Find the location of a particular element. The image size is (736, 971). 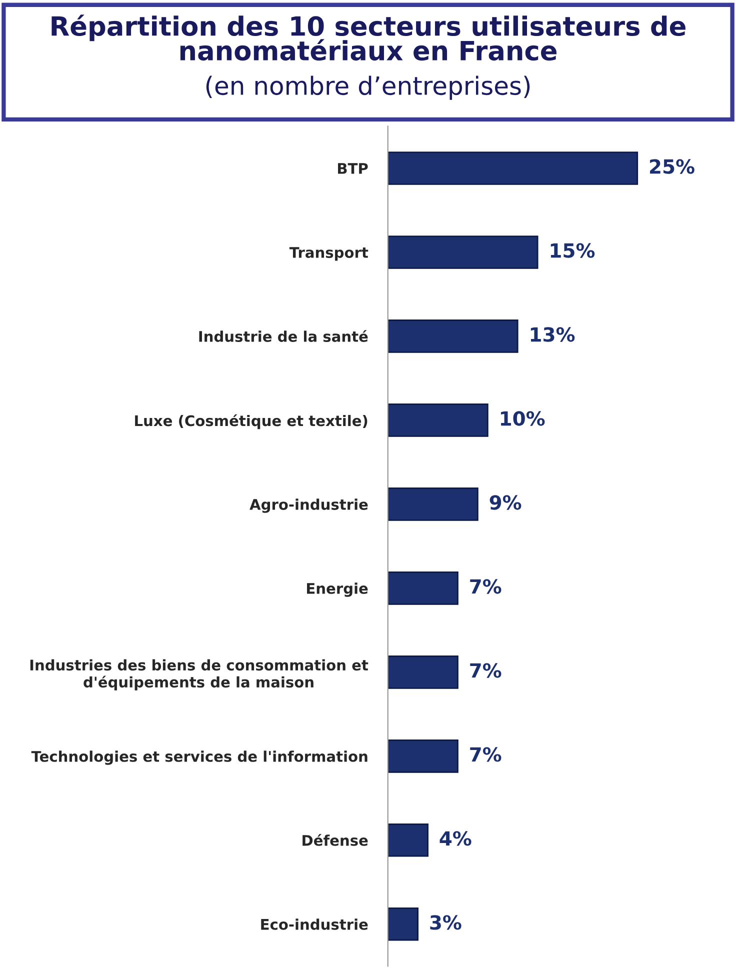

data-label: 3% is located at coordinates (446, 922).